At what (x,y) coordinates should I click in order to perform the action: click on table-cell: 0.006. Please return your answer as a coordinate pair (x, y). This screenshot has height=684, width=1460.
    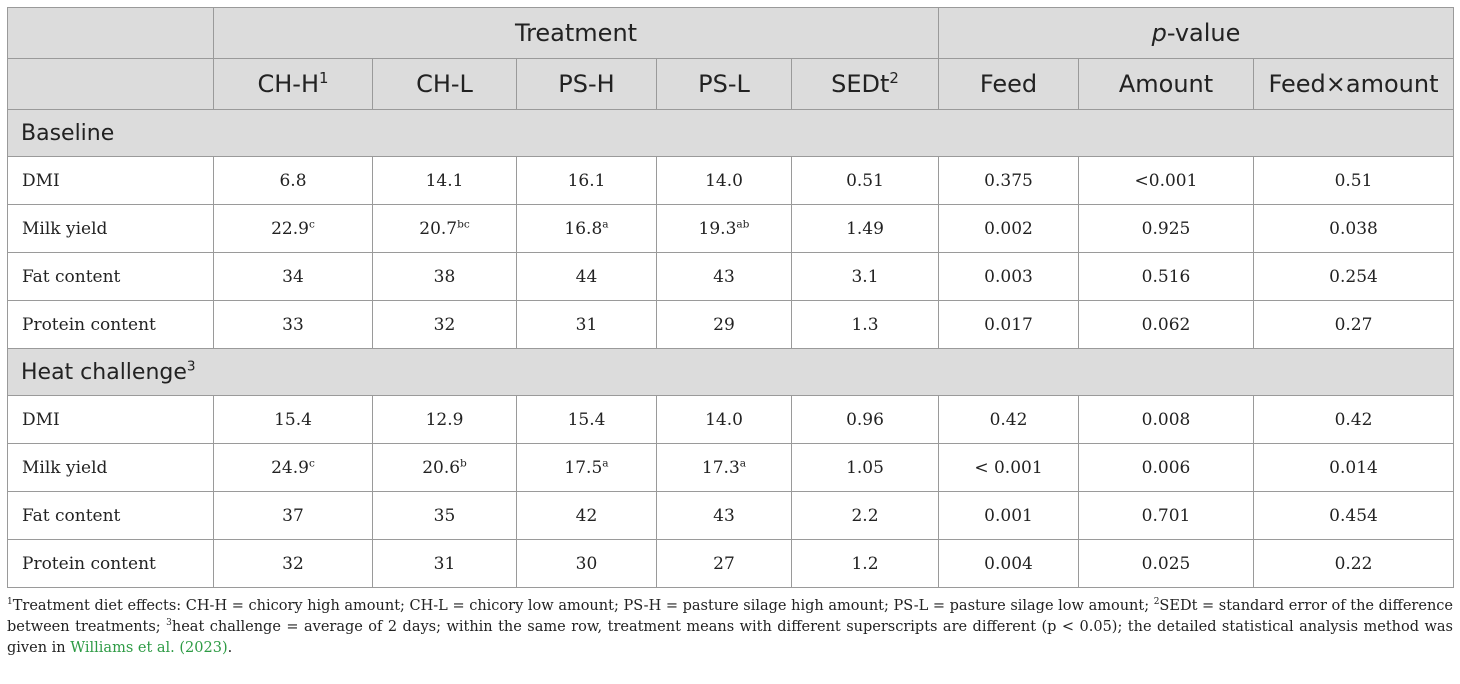
    Looking at the image, I should click on (1166, 467).